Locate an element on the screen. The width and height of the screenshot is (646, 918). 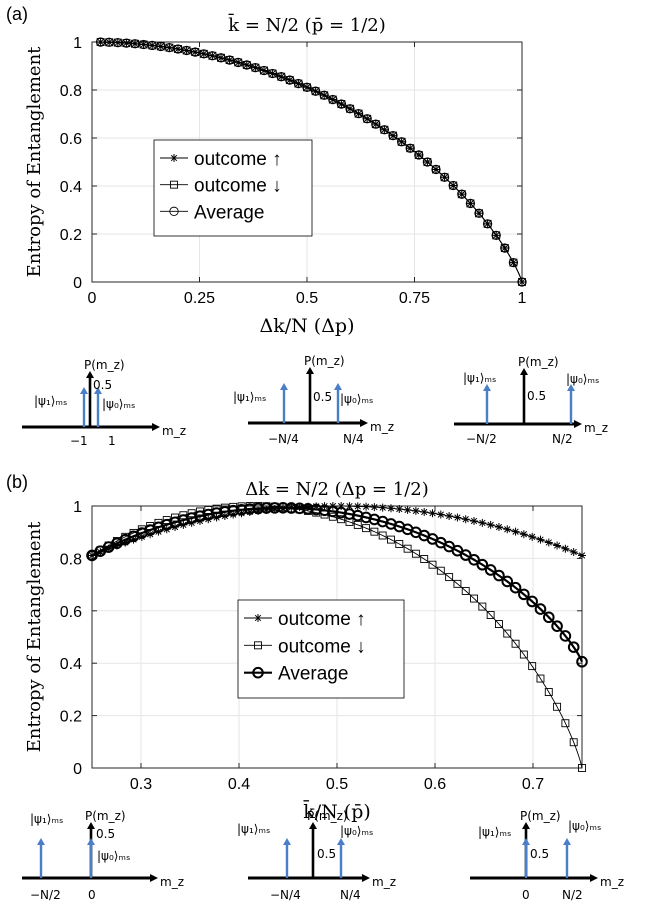
probability-label: P(m_z) is located at coordinates (538, 362).